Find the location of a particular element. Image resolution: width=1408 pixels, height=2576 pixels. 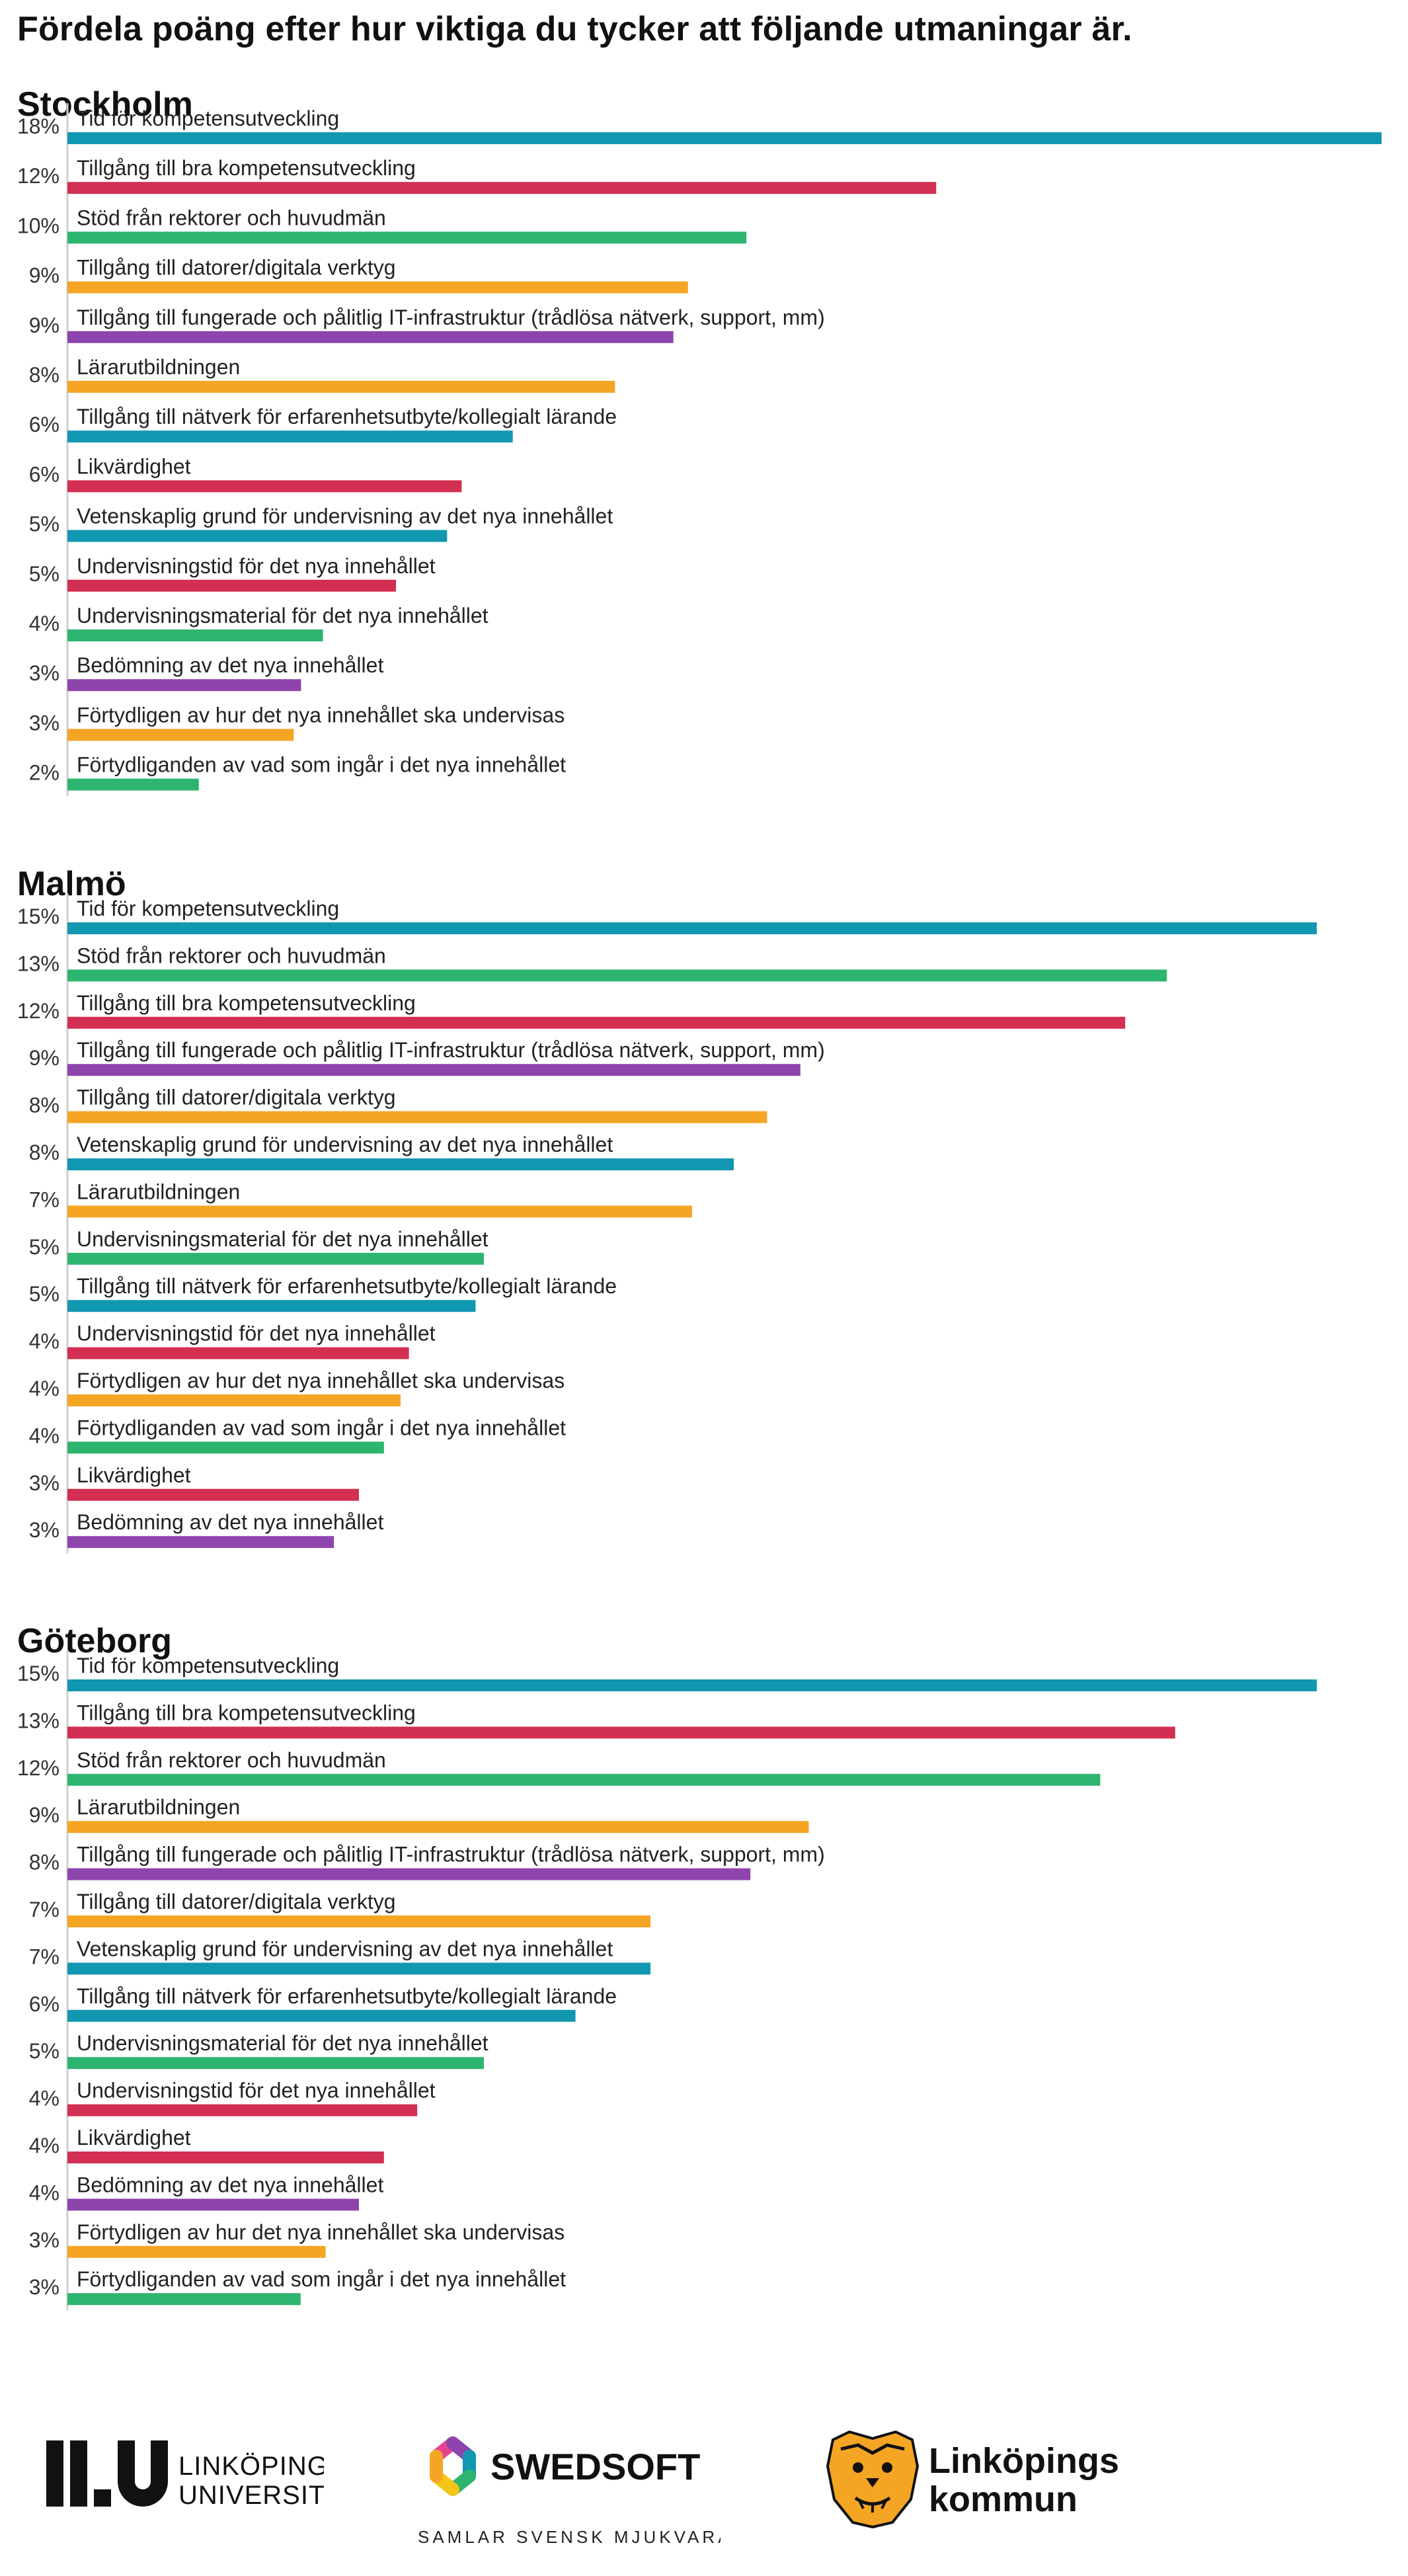

bar-percent-label: 18% is located at coordinates (38, 126).